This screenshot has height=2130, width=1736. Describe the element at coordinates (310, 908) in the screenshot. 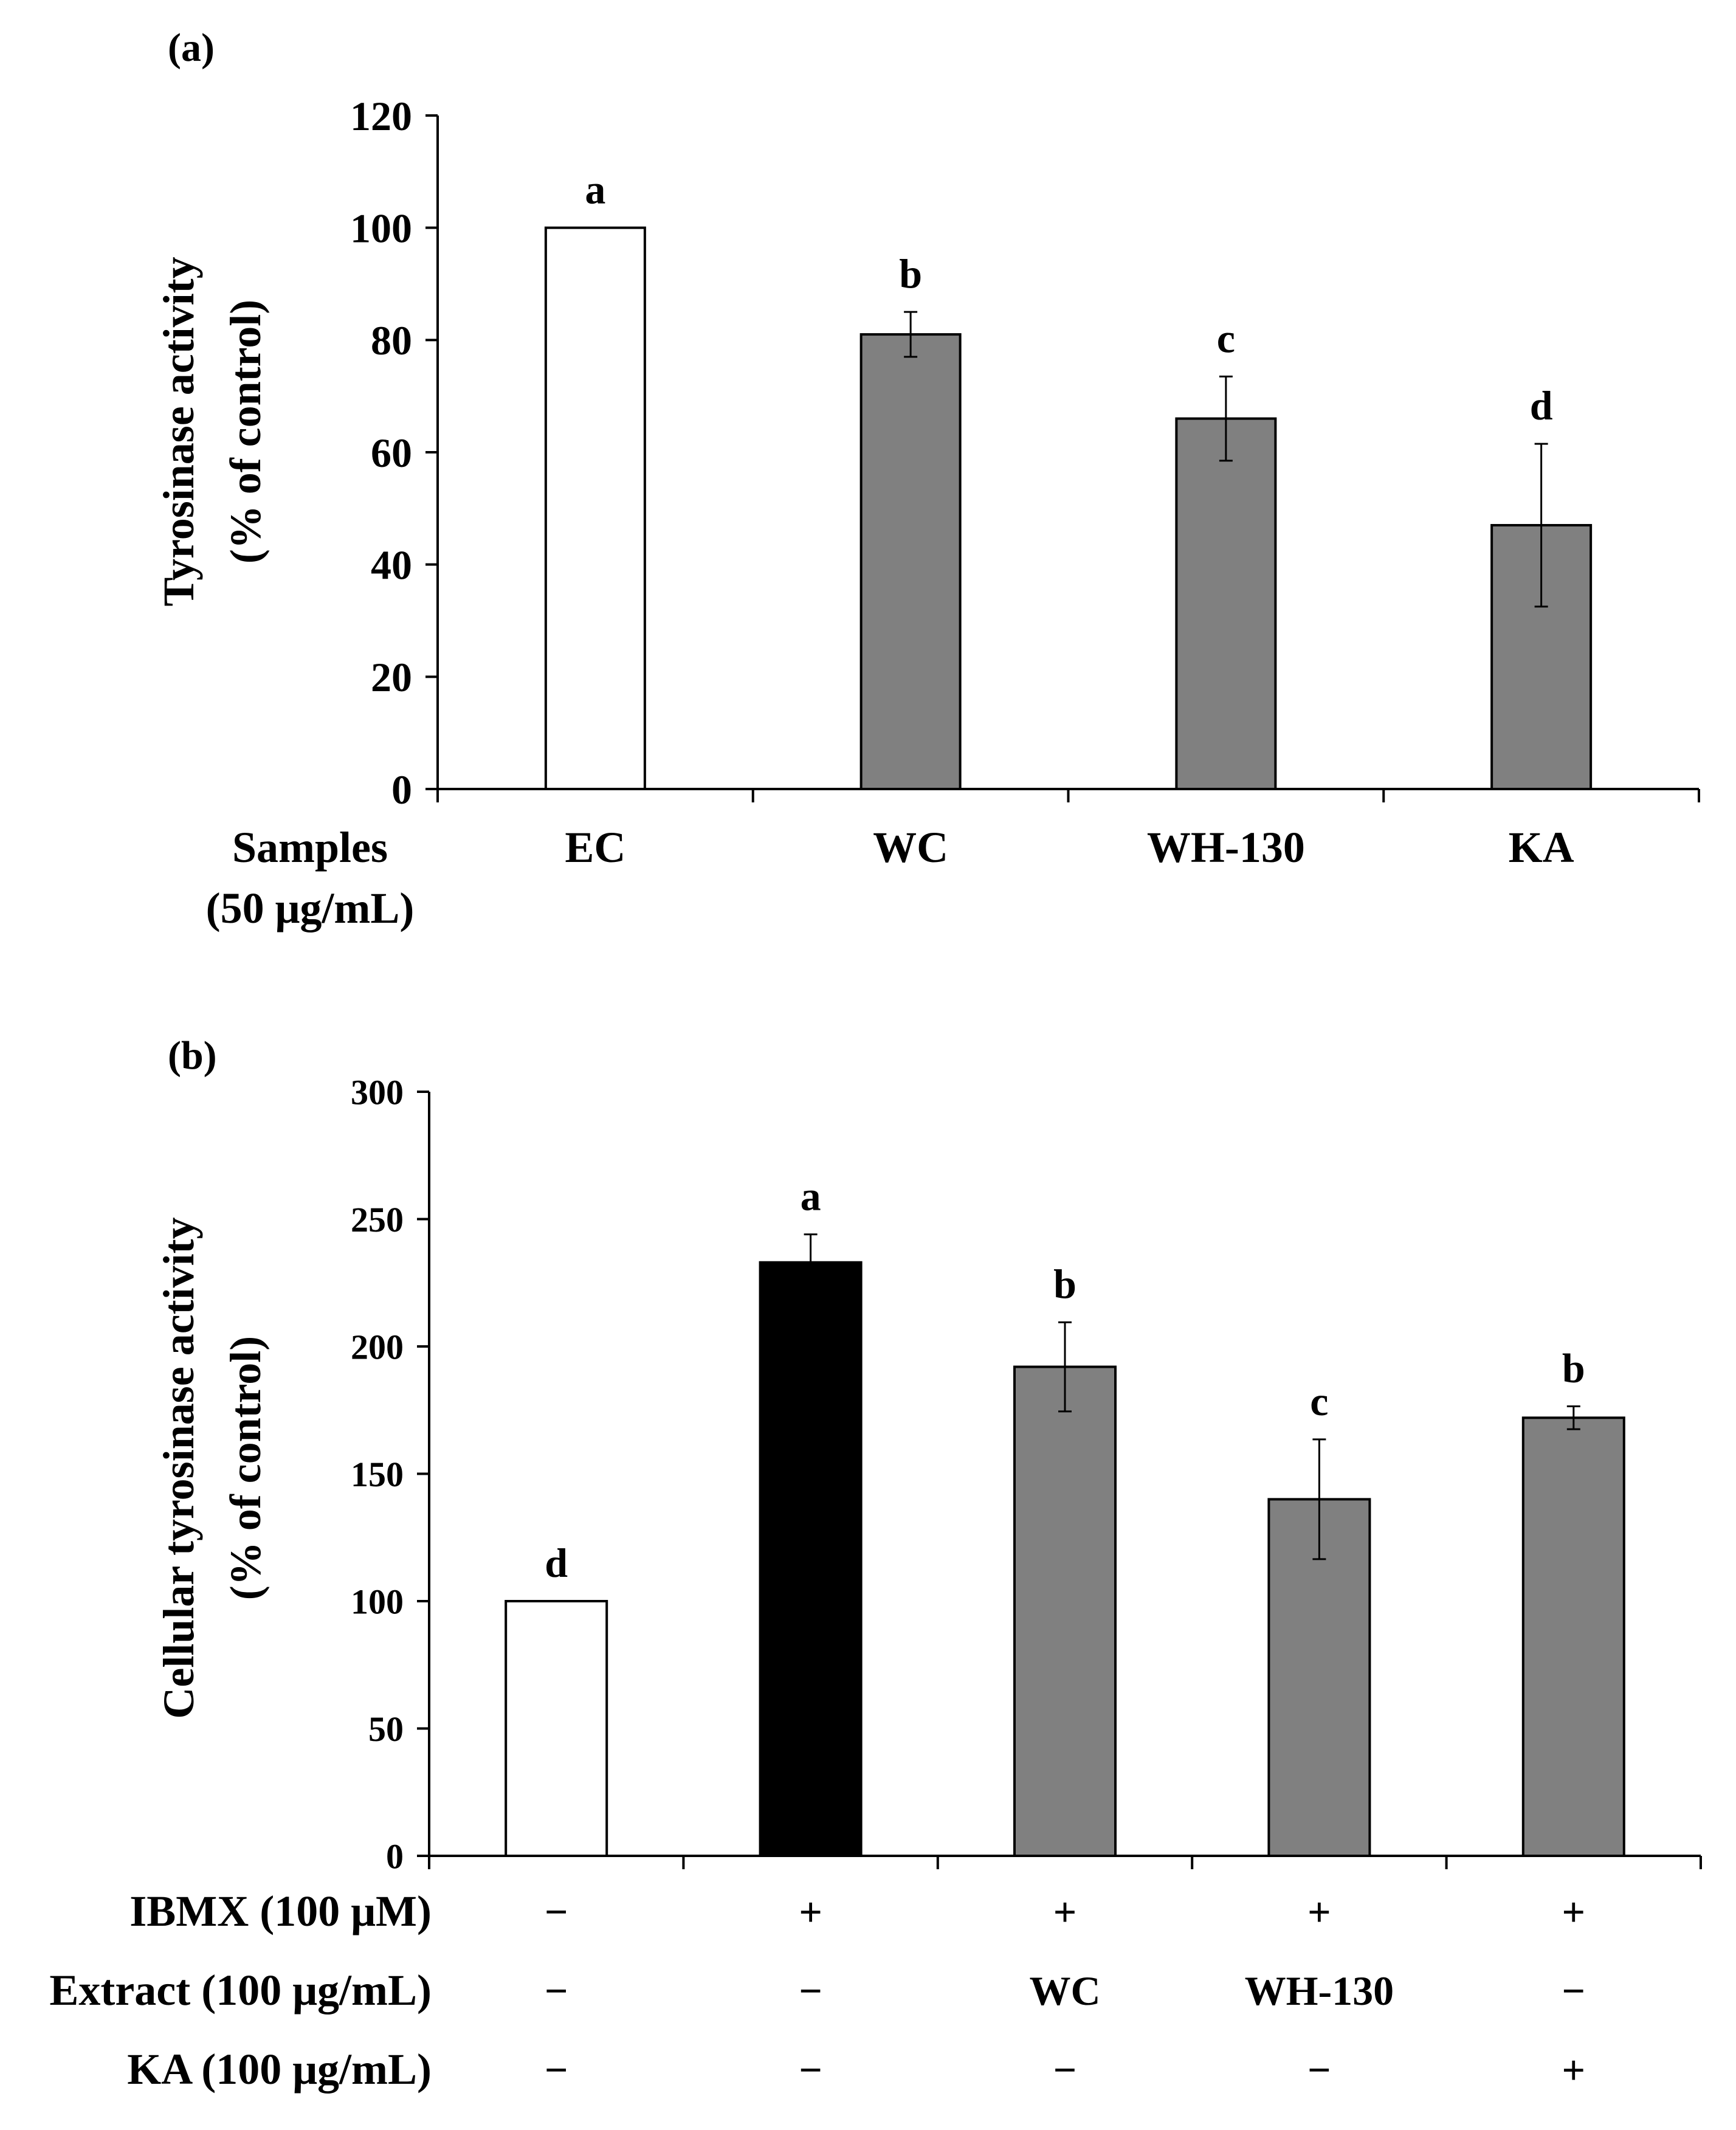

I see `panel-a-x-axis-title-line2: (50 μg/mL)` at that location.